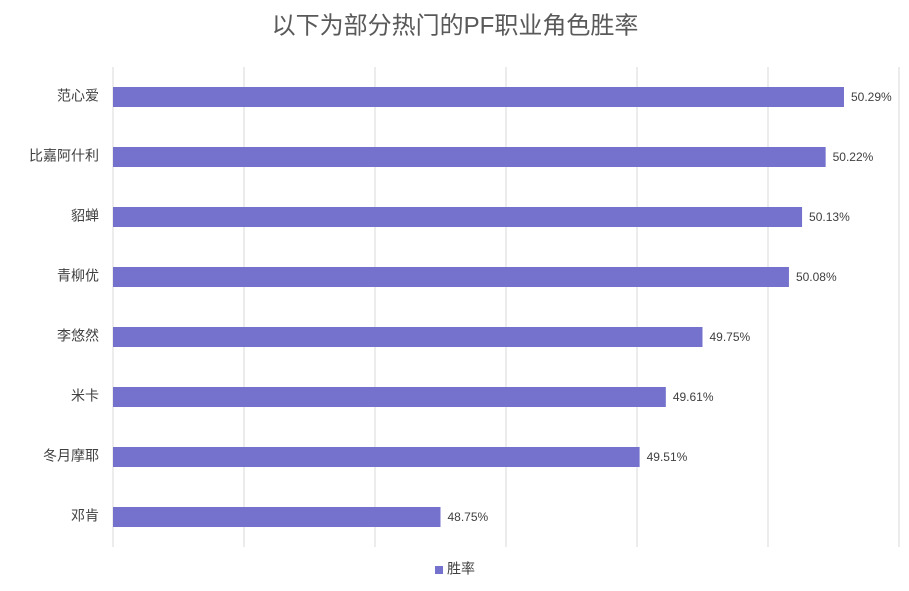 This screenshot has width=909, height=591. What do you see at coordinates (78, 96) in the screenshot?
I see `y-tick-label: 范心爱` at bounding box center [78, 96].